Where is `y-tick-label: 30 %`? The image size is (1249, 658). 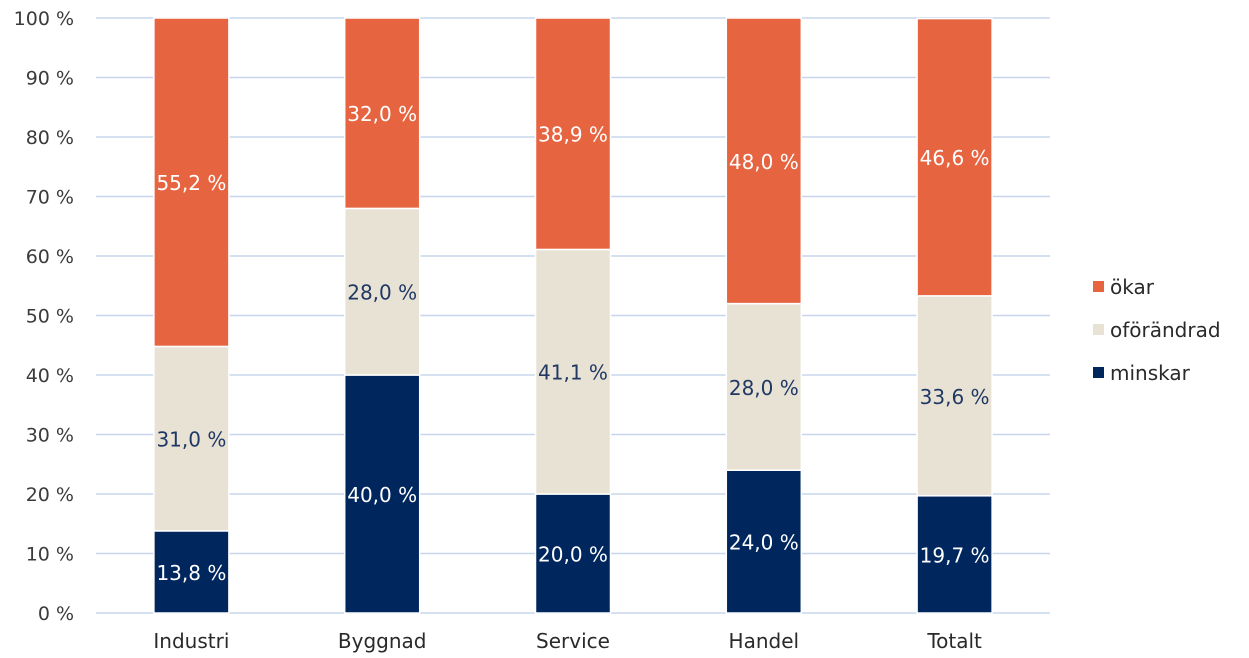 y-tick-label: 30 % is located at coordinates (50, 436).